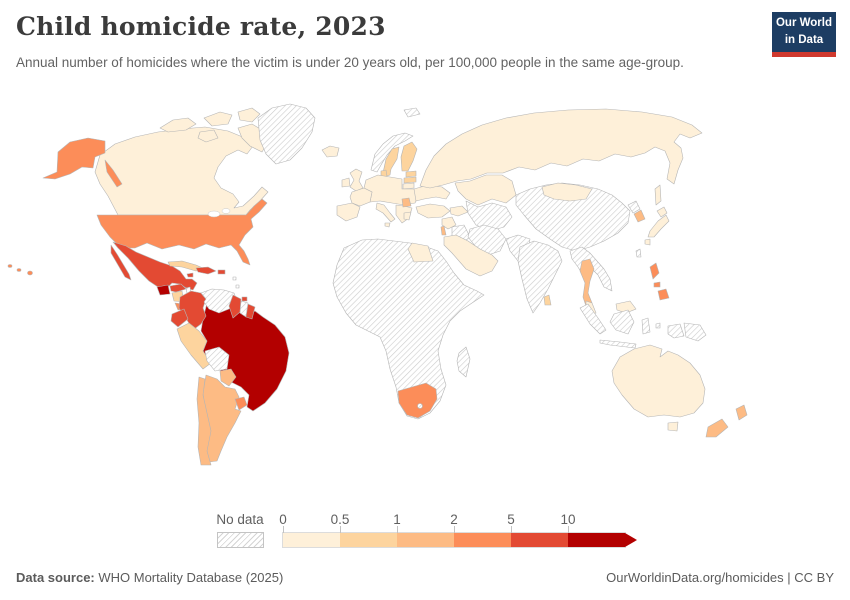 This screenshot has width=850, height=600. I want to click on country-russia, so click(561, 148).